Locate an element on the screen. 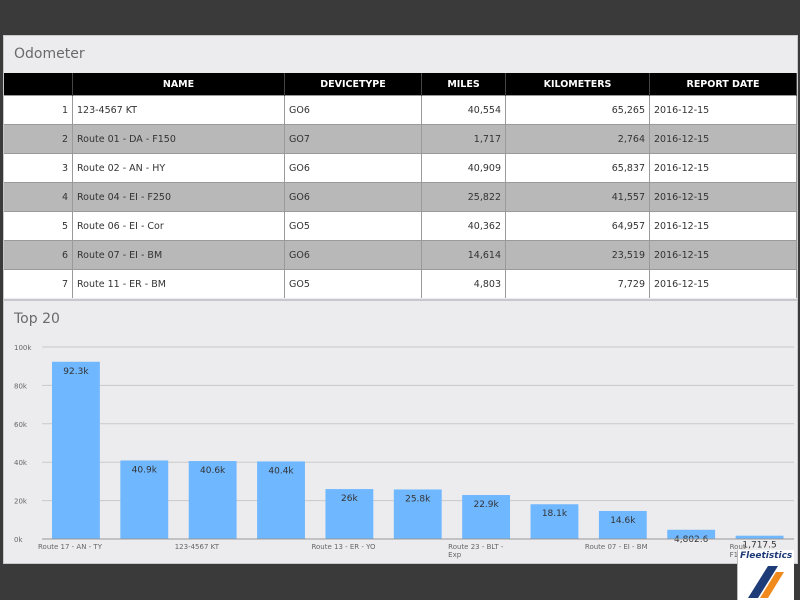 Image resolution: width=800 pixels, height=600 pixels. cell-name: Route 11 - ER - BM is located at coordinates (178, 283).